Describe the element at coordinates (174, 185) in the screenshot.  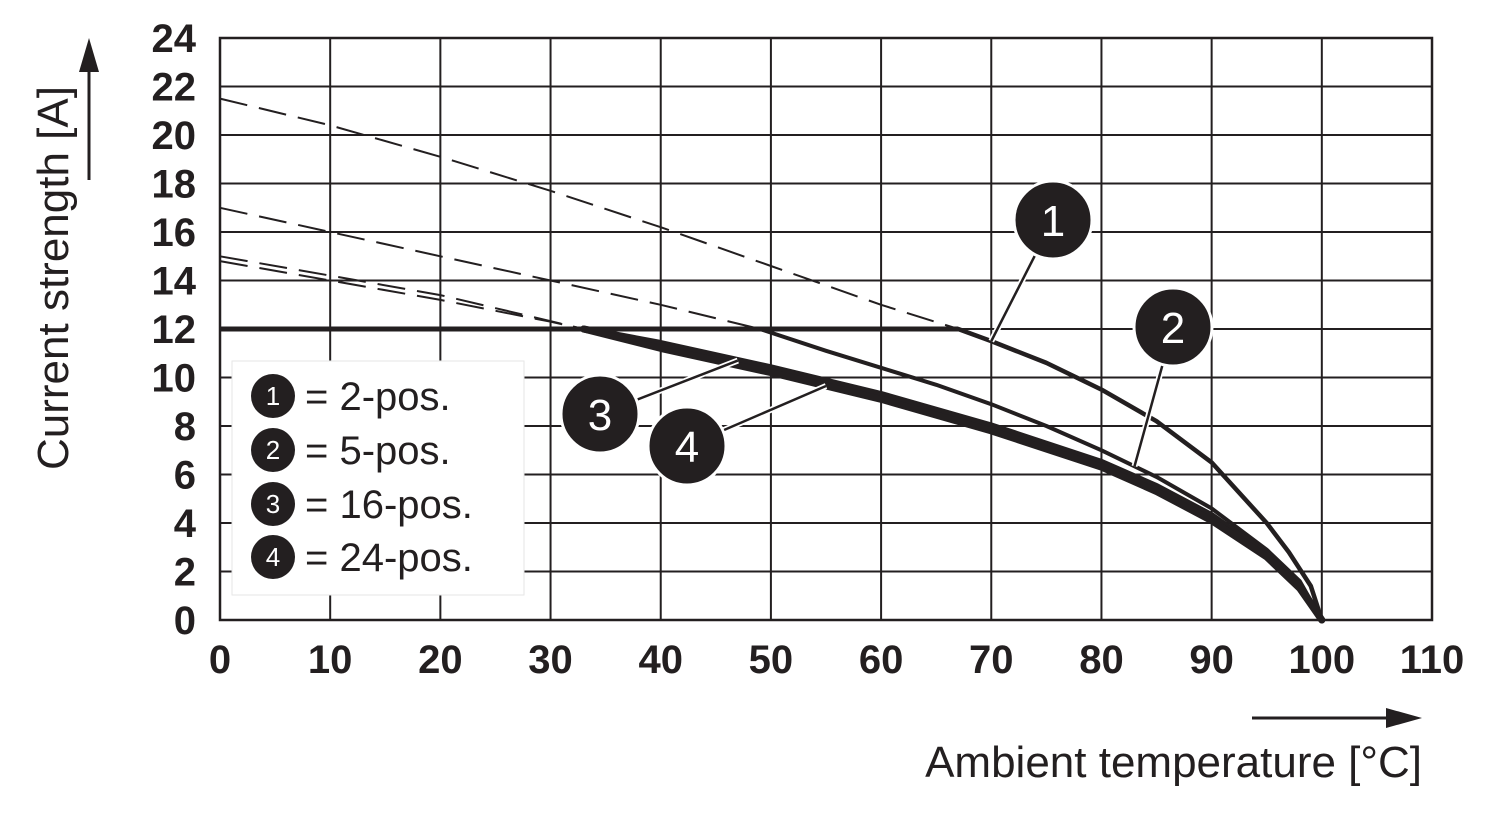
I see `y-tick-label: 18` at that location.